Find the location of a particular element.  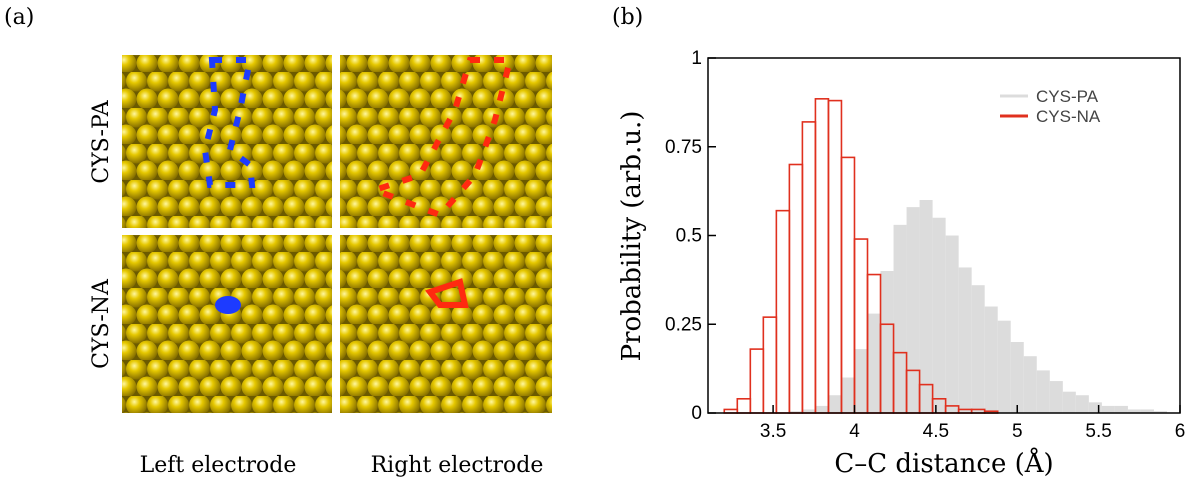

panel-label: (b) is located at coordinates (627, 17).